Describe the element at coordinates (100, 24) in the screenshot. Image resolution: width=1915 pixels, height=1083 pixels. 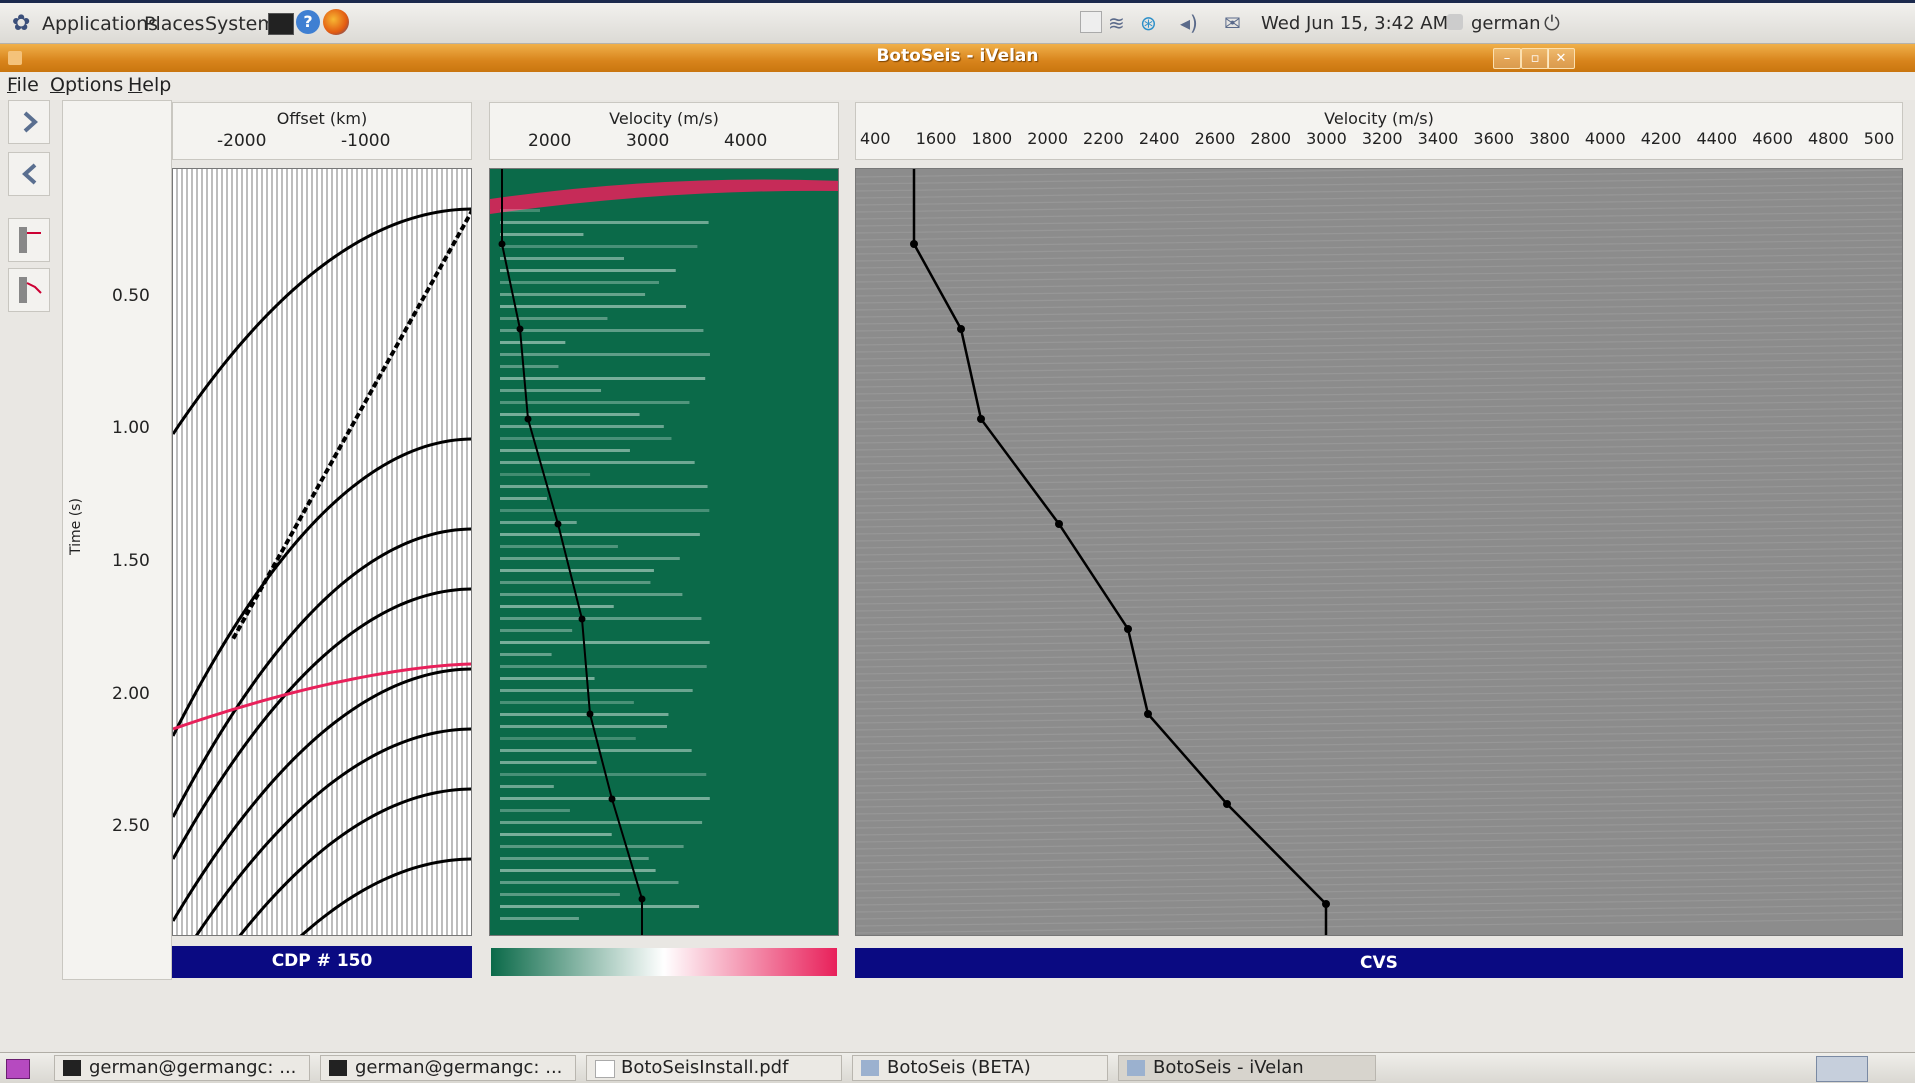
I see `applications-menu: Applications` at that location.